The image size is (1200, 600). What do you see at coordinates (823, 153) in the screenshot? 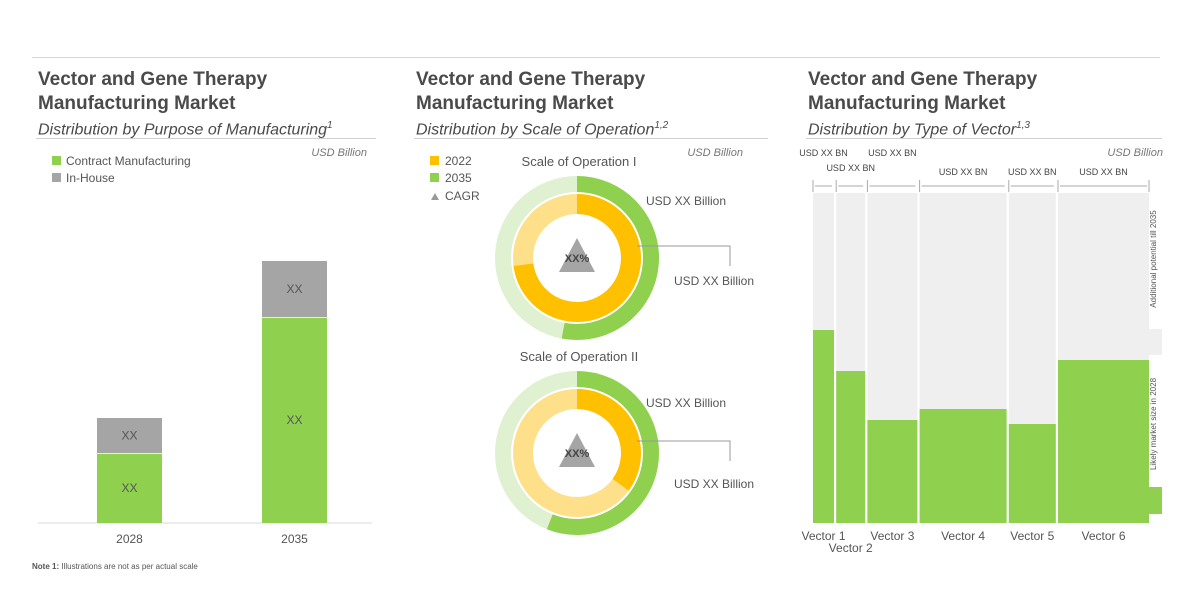
I see `top-label-vector-1: USD XX BN` at bounding box center [823, 153].